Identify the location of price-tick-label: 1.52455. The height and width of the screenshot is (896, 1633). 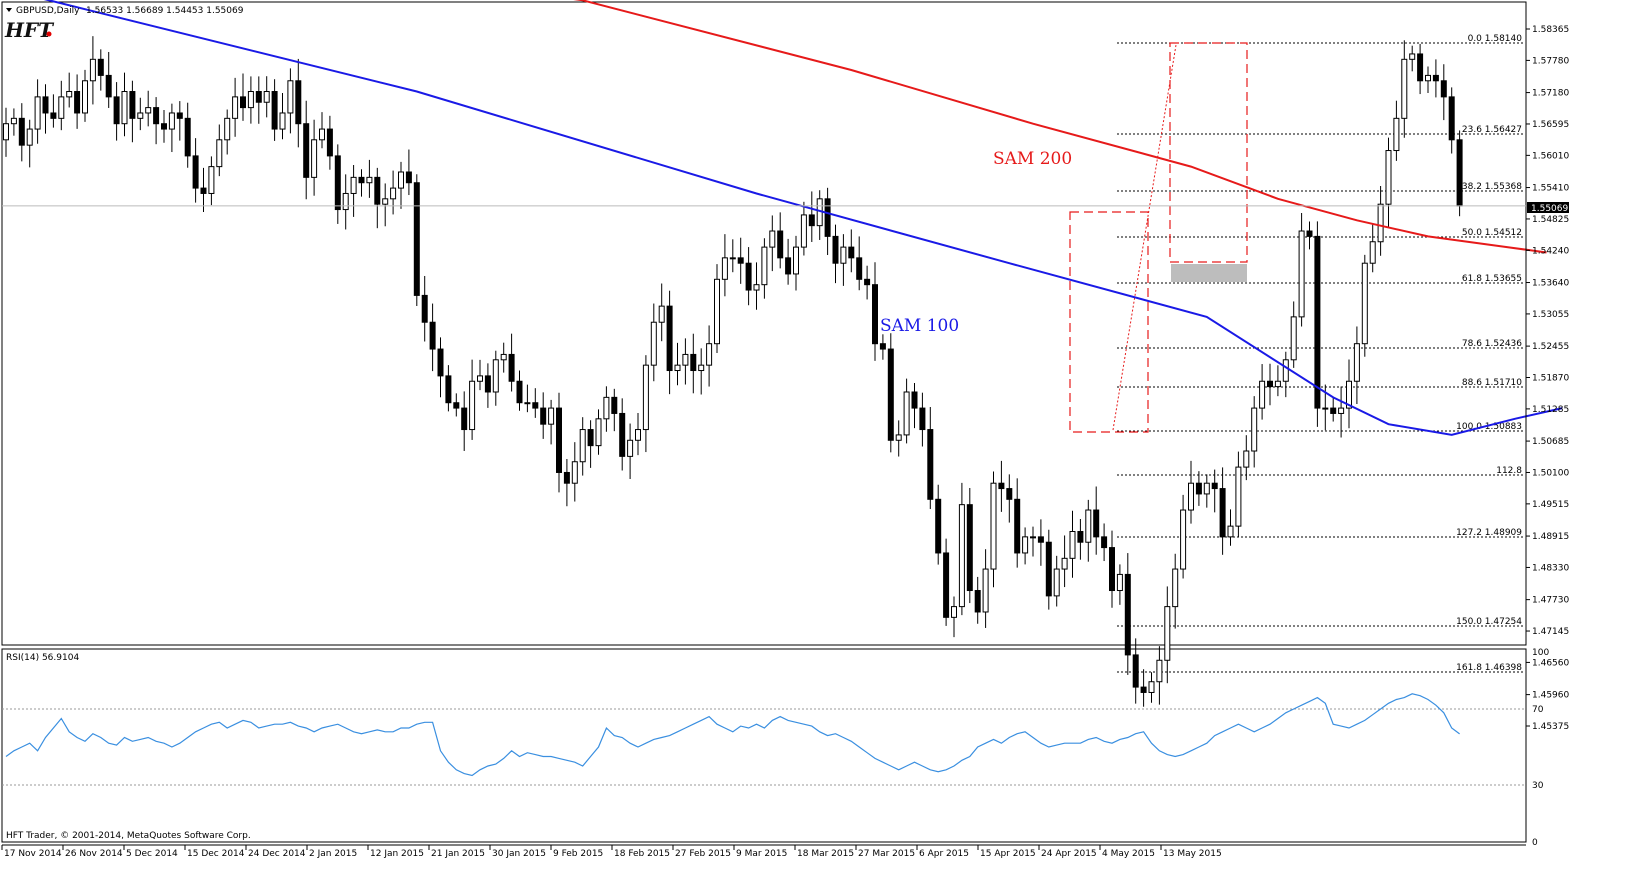
(1550, 347).